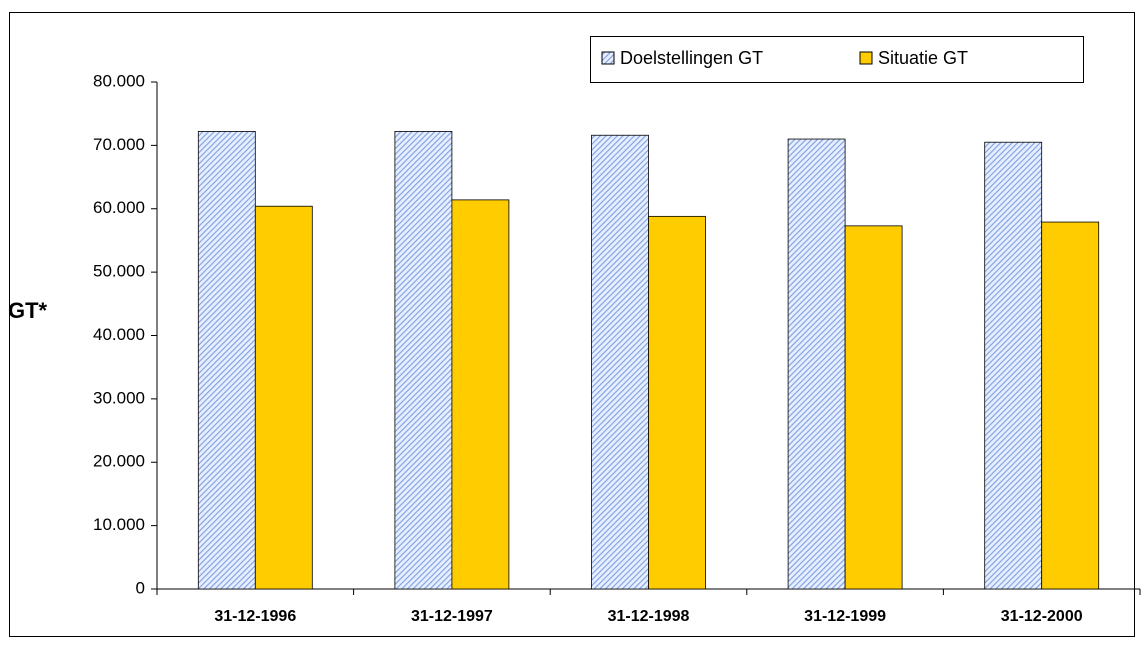 This screenshot has width=1142, height=648. I want to click on y-tick-label: 30.000, so click(119, 397).